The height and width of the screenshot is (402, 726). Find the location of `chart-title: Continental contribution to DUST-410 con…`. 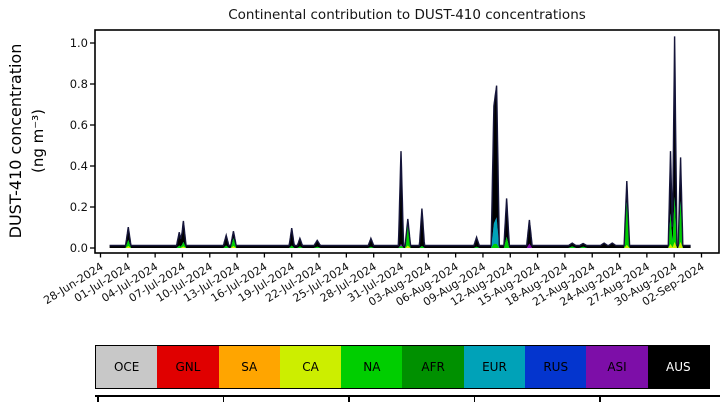

chart-title: Continental contribution to DUST-410 con… is located at coordinates (407, 15).